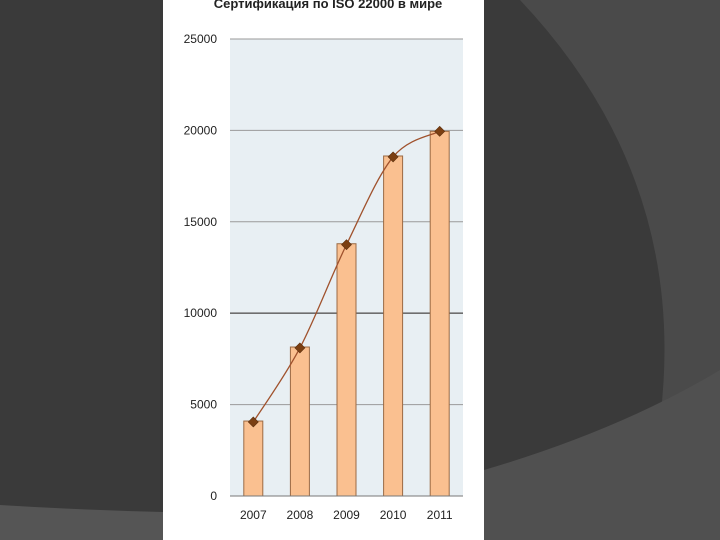 The width and height of the screenshot is (720, 540). What do you see at coordinates (300, 515) in the screenshot?
I see `x-tick-label: 2008` at bounding box center [300, 515].